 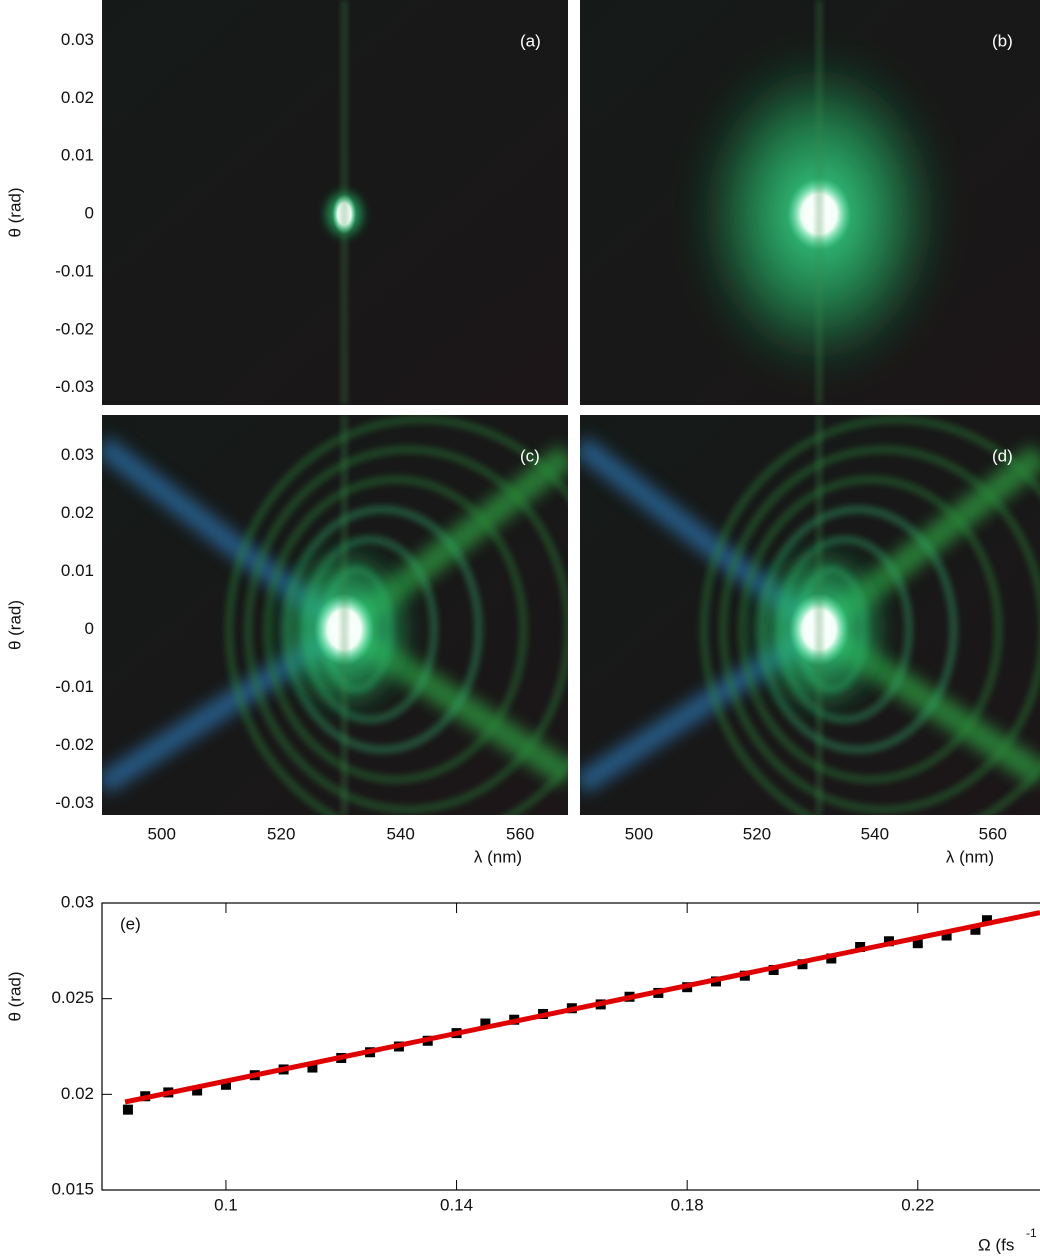 What do you see at coordinates (226, 1204) in the screenshot?
I see `x-tick-label: 0.1` at bounding box center [226, 1204].